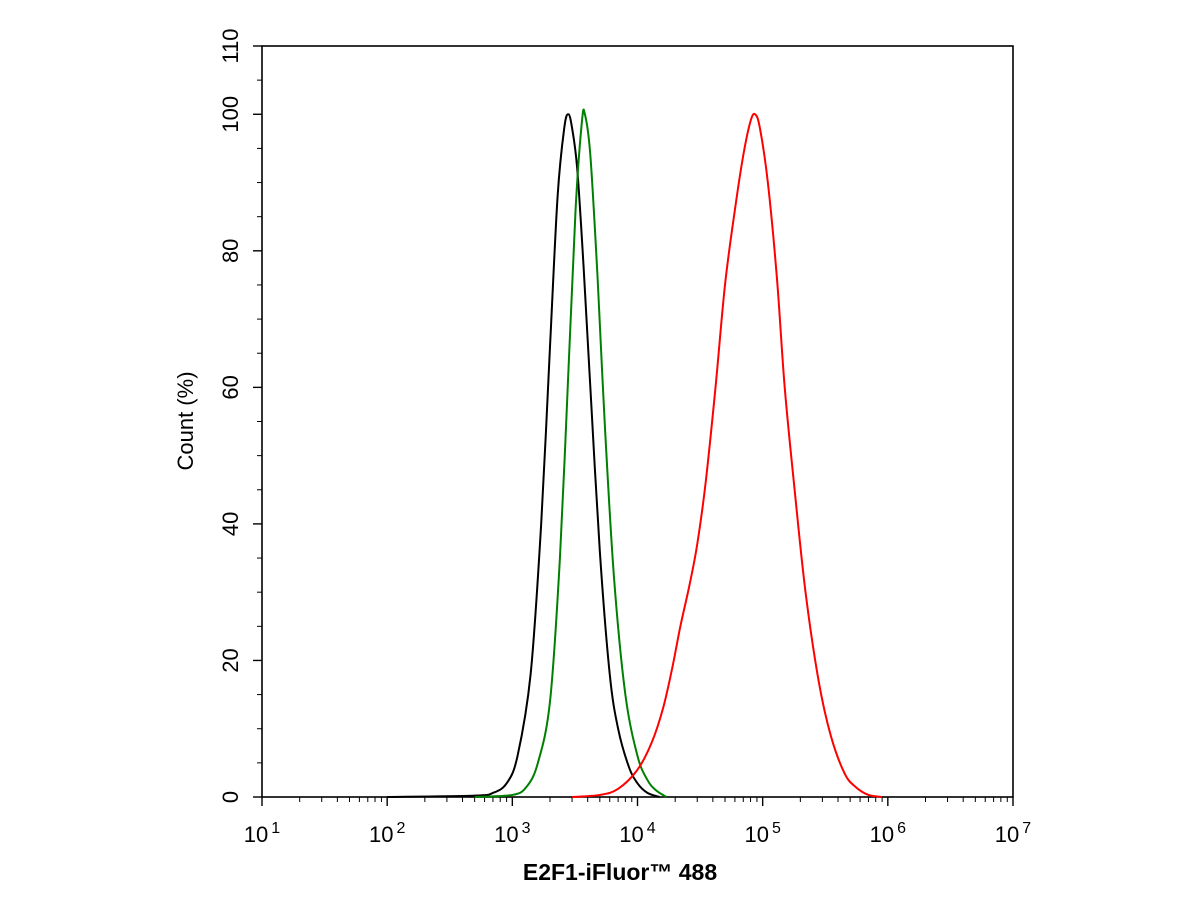 This screenshot has height=900, width=1200. Describe the element at coordinates (512, 833) in the screenshot. I see `x-tick-label: 10 3` at that location.